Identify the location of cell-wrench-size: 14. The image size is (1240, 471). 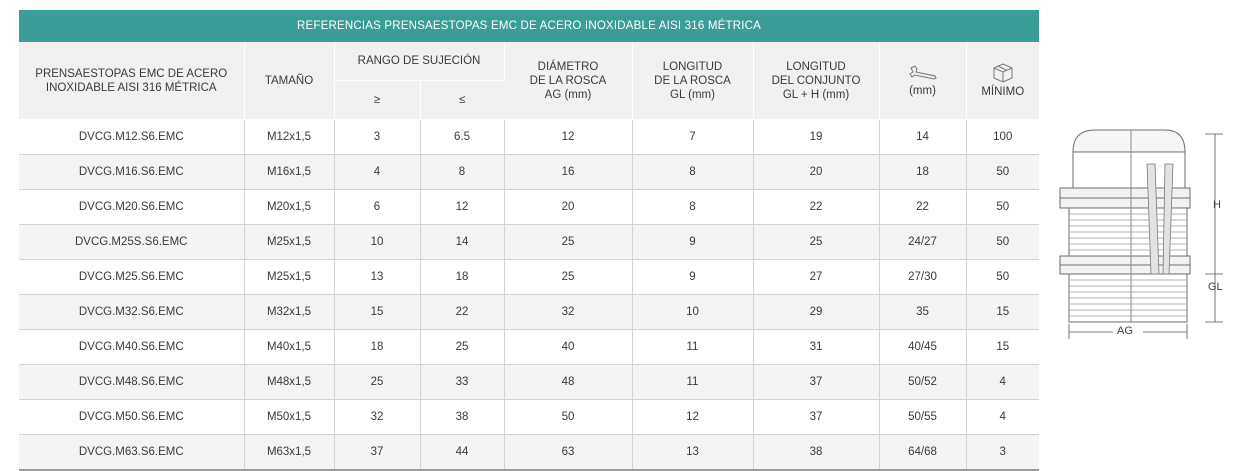
(923, 137).